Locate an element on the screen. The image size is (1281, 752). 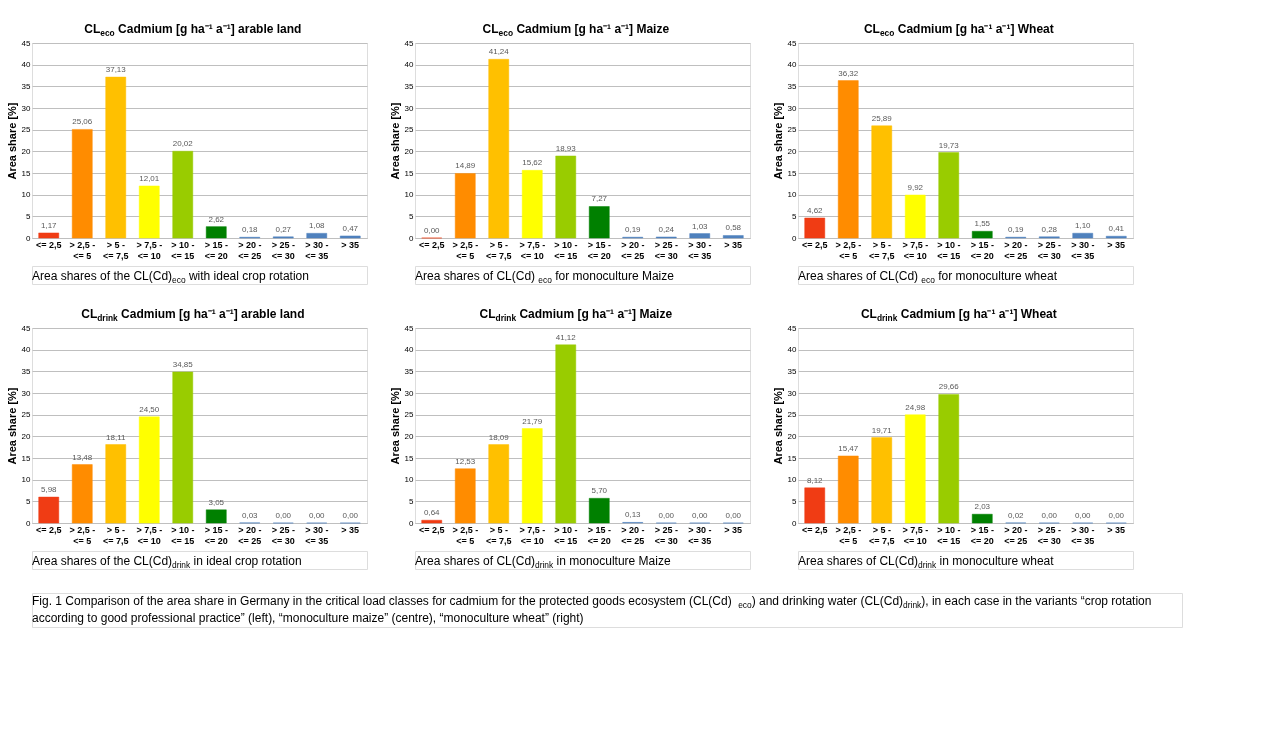
data-label: 19,71 is located at coordinates (882, 430).